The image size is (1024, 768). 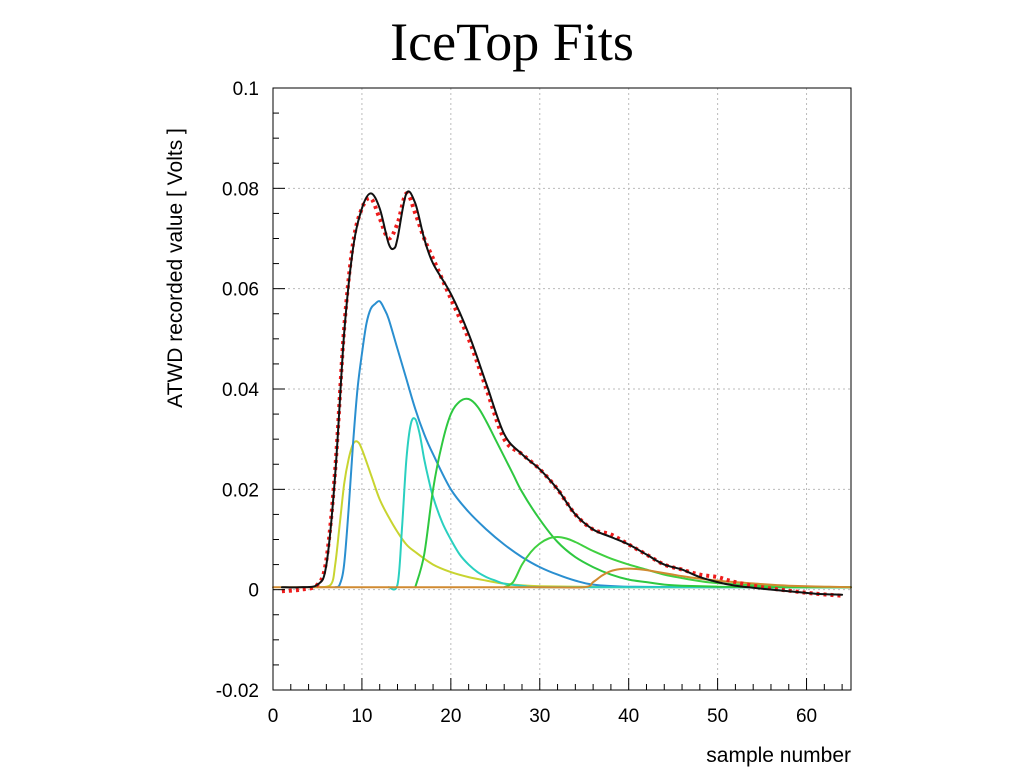 I want to click on y-tick-label: 0.08, so click(x=240, y=189).